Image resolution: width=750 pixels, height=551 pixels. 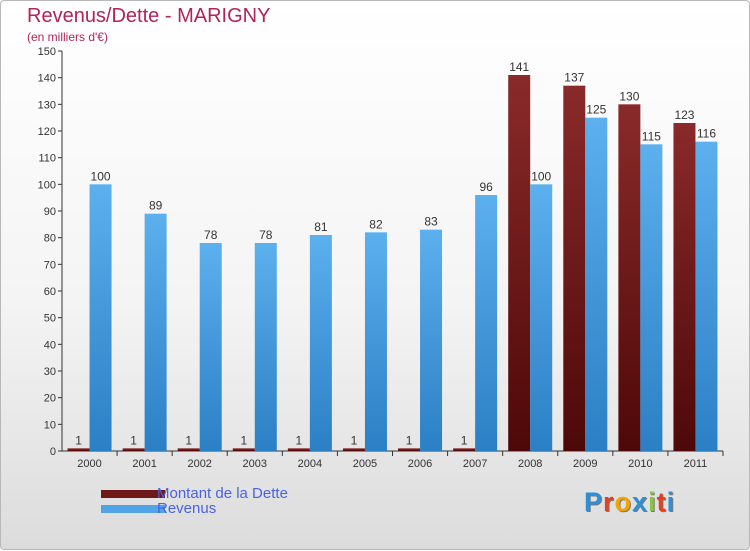 What do you see at coordinates (661, 502) in the screenshot?
I see `logo-letter: t` at bounding box center [661, 502].